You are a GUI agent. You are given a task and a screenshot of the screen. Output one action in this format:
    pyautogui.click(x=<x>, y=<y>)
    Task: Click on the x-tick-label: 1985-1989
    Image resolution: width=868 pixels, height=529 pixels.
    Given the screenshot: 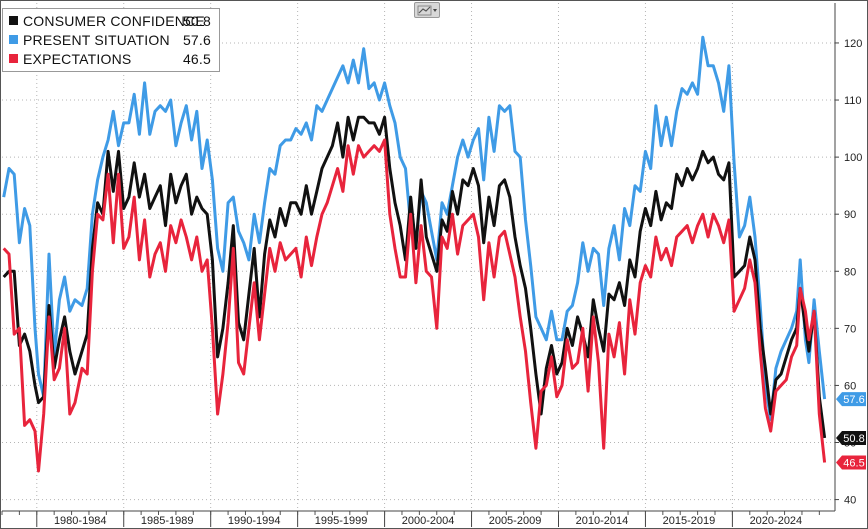 What is the action you would take?
    pyautogui.click(x=167, y=521)
    